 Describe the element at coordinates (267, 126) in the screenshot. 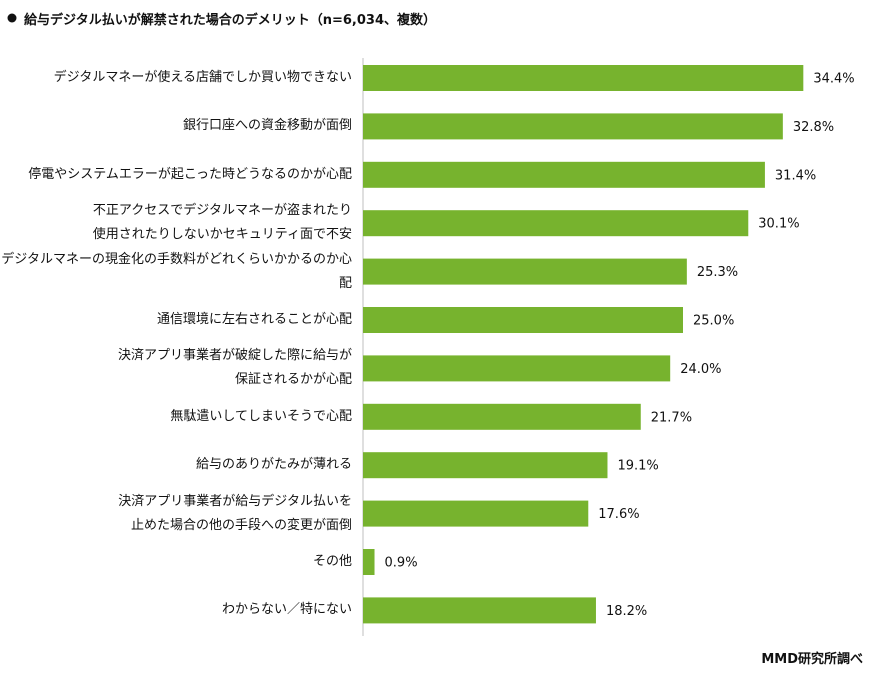

I see `category-label: 銀行口座への資金移動が面倒` at that location.